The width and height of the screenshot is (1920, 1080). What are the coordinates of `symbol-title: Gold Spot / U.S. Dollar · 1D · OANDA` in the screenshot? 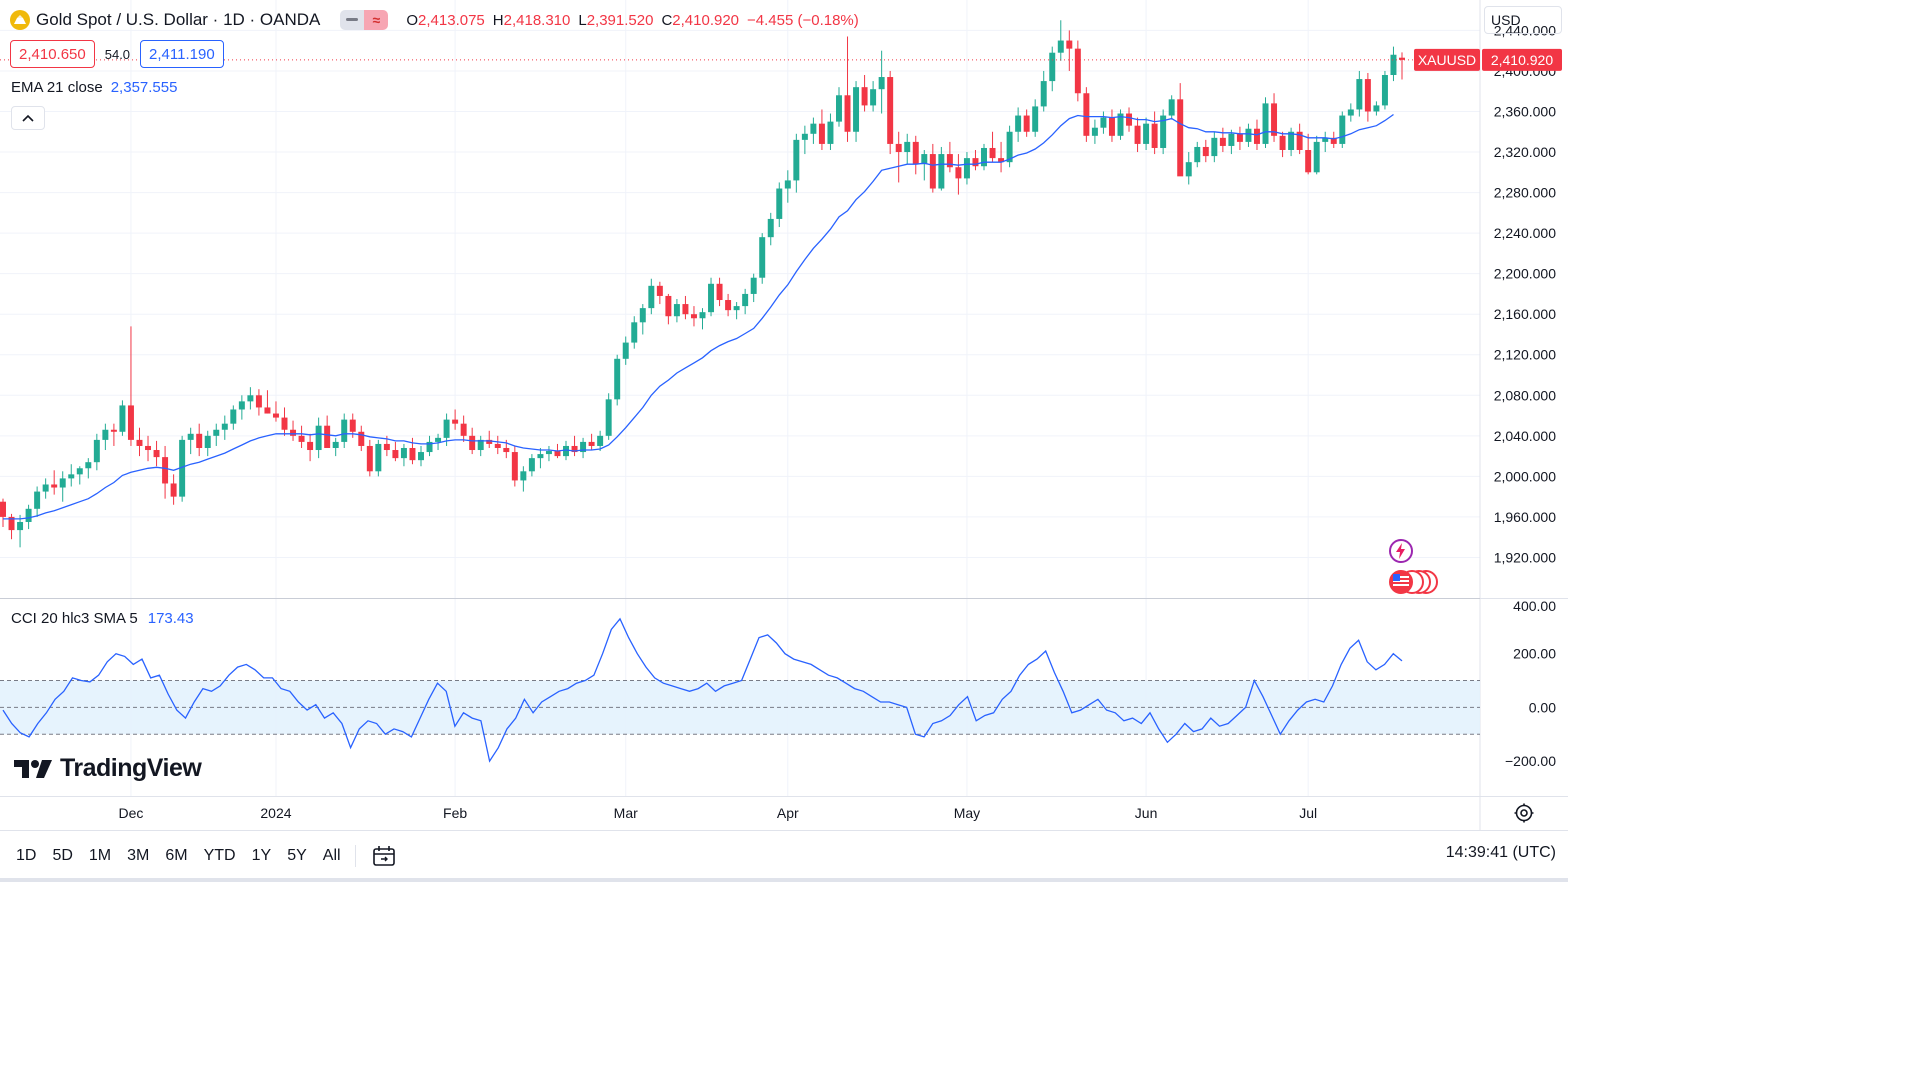 It's located at (178, 19).